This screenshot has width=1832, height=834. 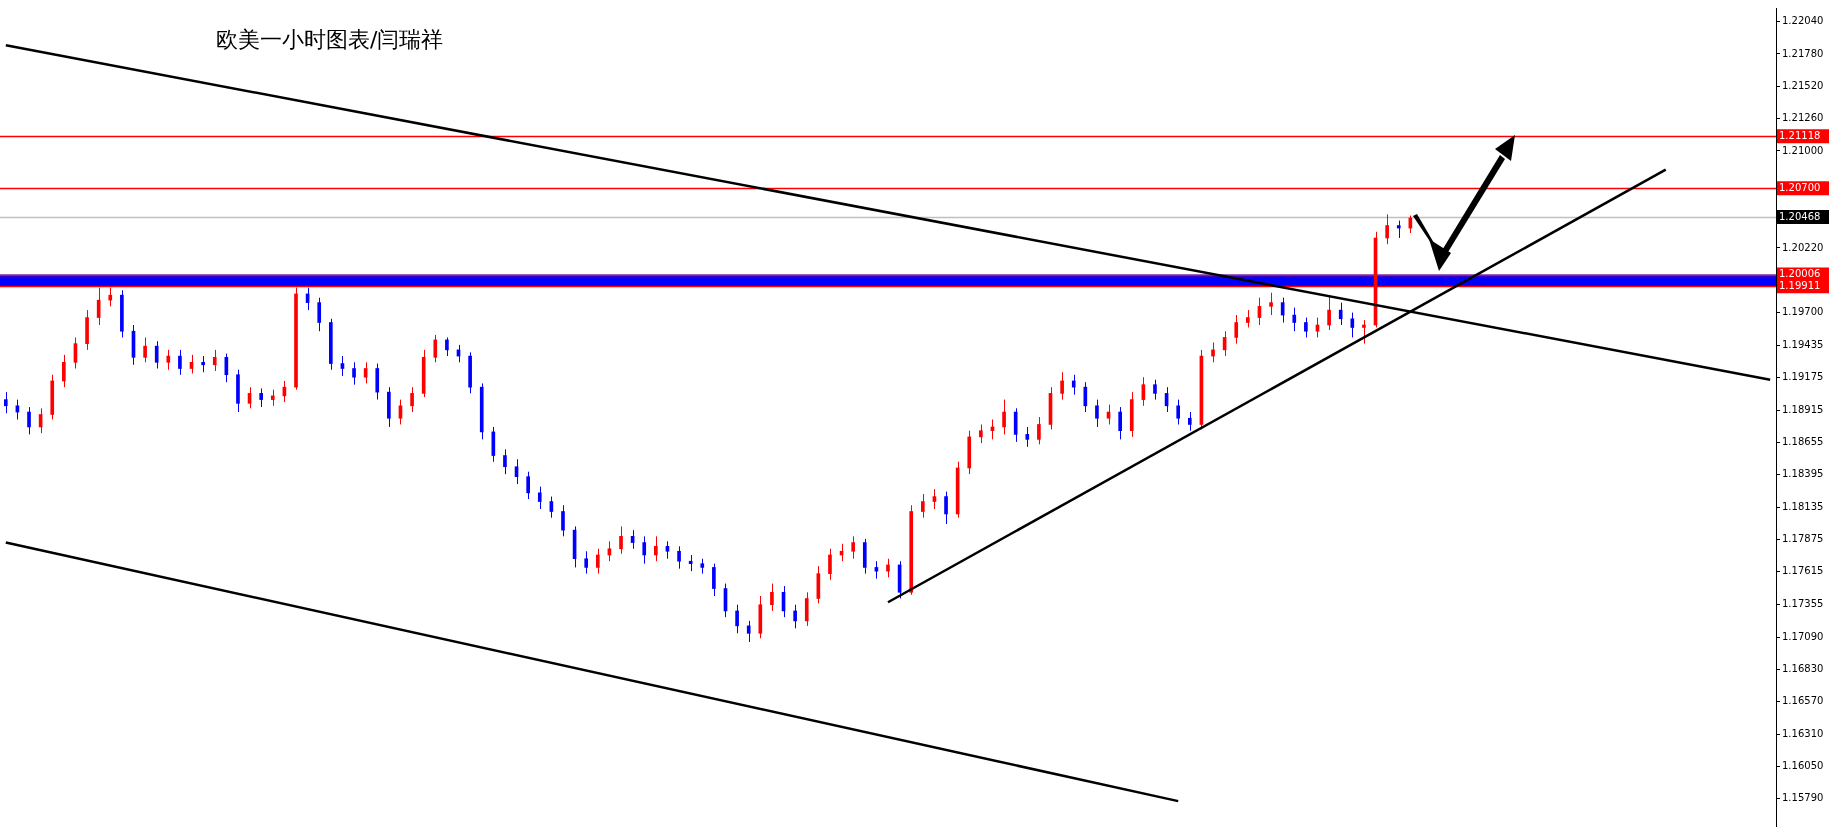 I want to click on y-tick-label: 1.16570, so click(x=1803, y=701).